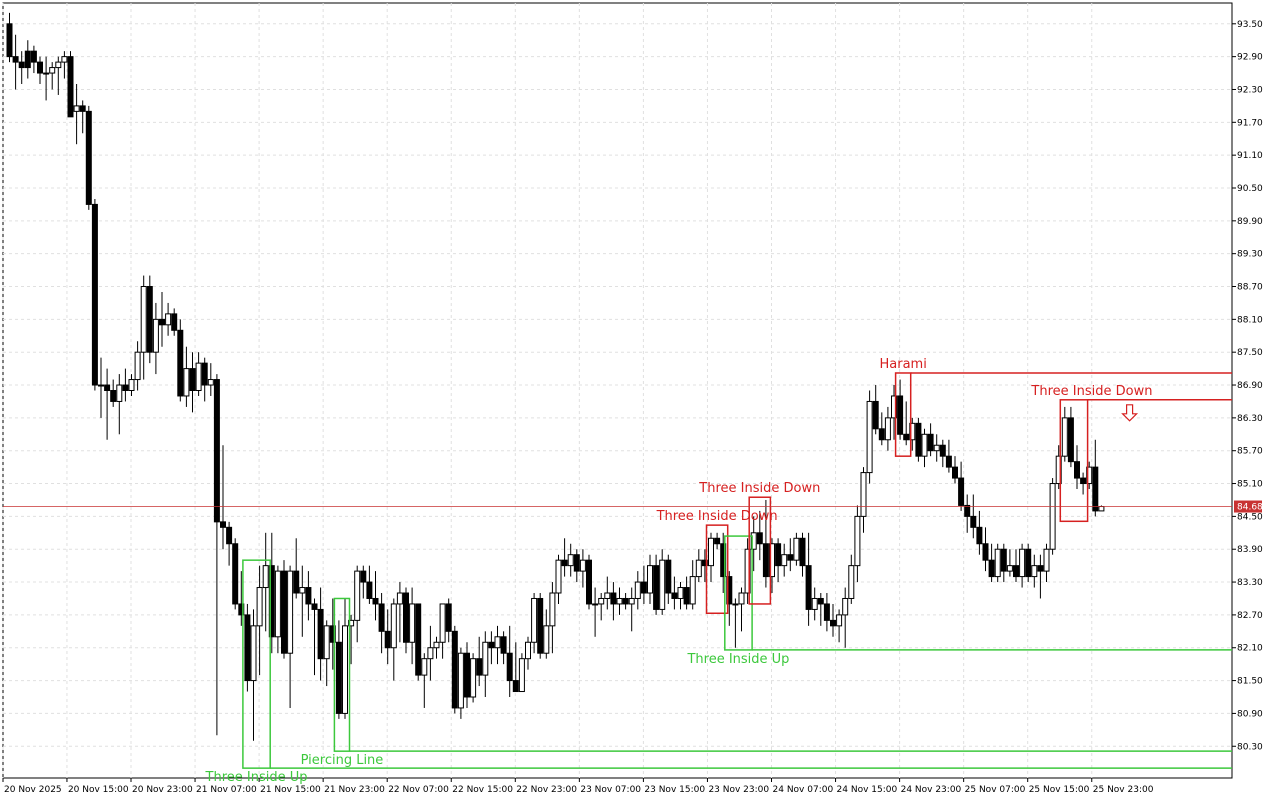 Image resolution: width=1280 pixels, height=804 pixels. What do you see at coordinates (354, 790) in the screenshot?
I see `x-tick-label: 21 Nov 23:00` at bounding box center [354, 790].